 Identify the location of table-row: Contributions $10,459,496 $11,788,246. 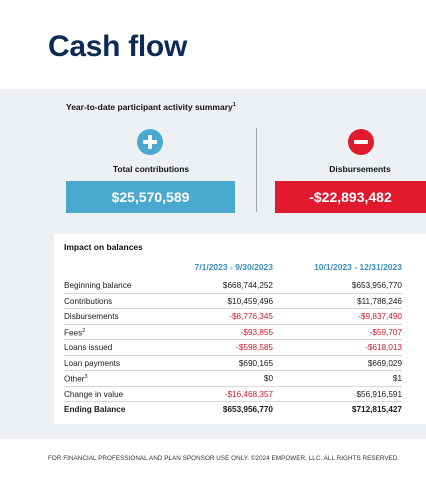
(233, 301).